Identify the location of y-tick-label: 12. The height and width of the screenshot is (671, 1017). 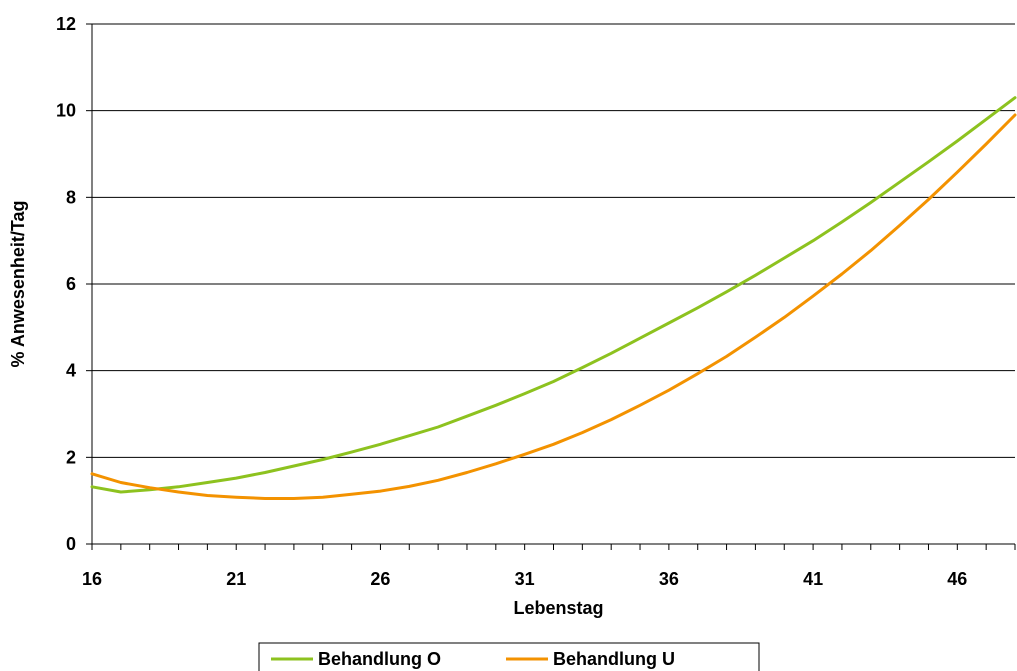
(66, 24).